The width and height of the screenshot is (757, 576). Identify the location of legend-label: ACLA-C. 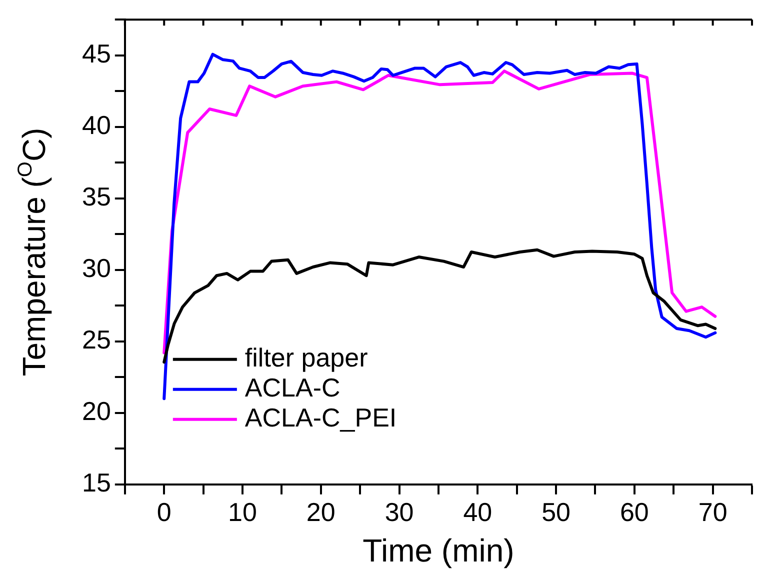
(292, 387).